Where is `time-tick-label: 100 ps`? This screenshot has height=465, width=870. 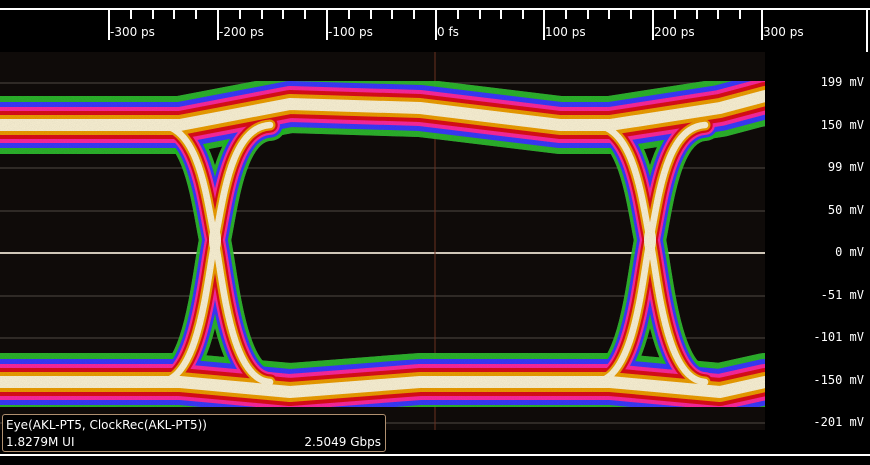
time-tick-label: 100 ps is located at coordinates (565, 32).